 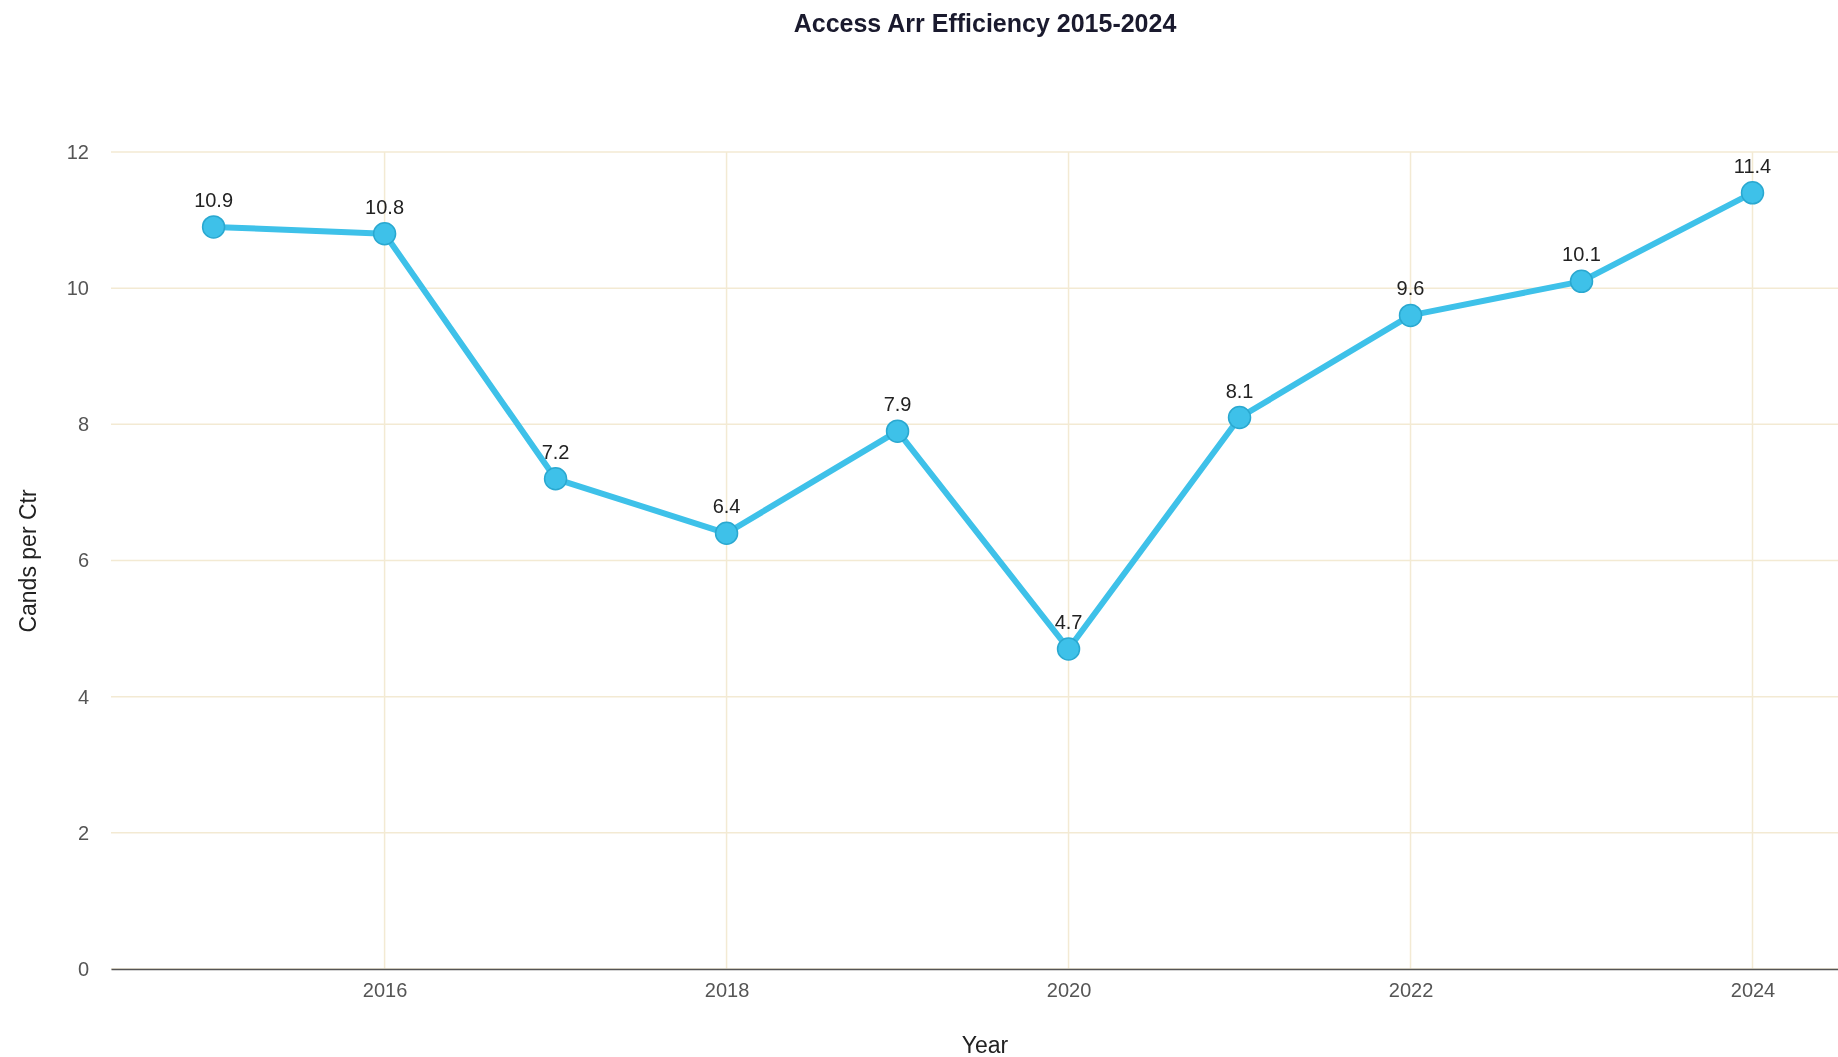 I want to click on x-tick-label: 2016, so click(x=385, y=990).